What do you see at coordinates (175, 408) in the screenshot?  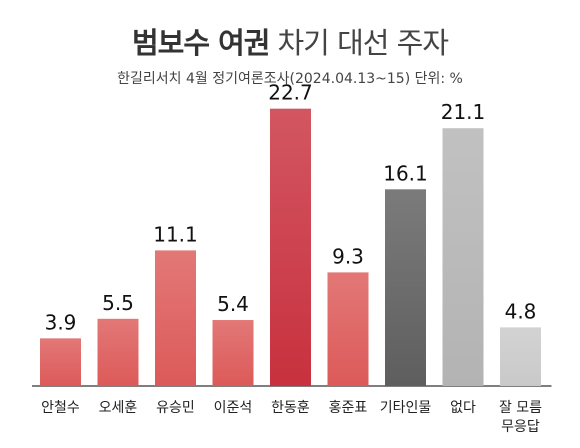 I see `category-label-3: 유승민` at bounding box center [175, 408].